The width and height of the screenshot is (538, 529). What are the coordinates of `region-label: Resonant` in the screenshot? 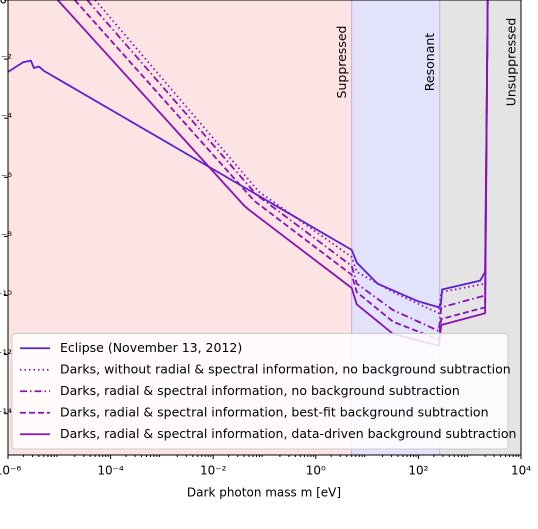 It's located at (429, 62).